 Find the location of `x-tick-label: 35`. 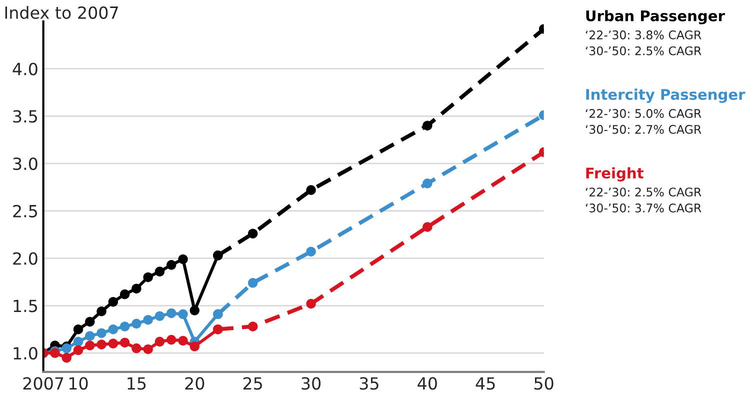

x-tick-label: 35 is located at coordinates (369, 383).